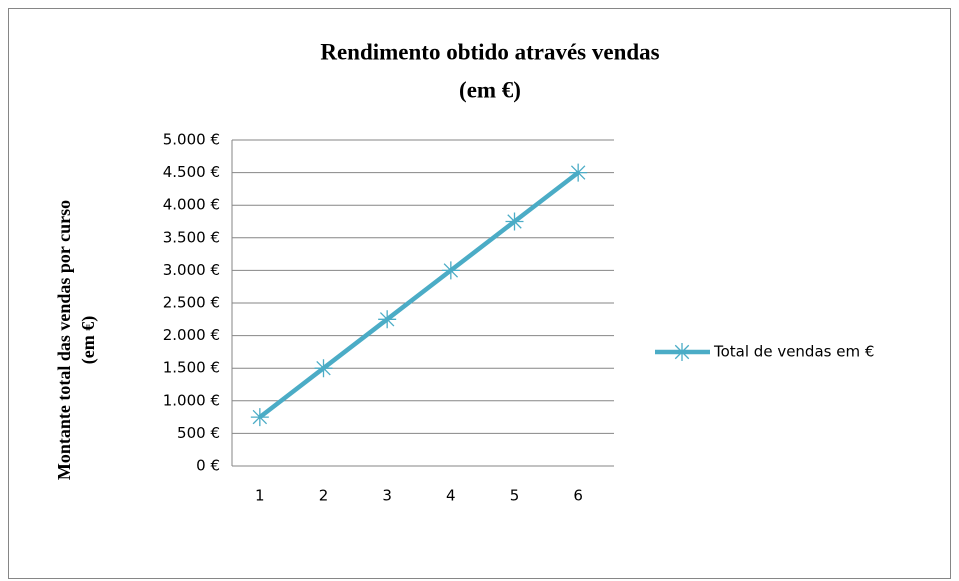 The width and height of the screenshot is (959, 581). Describe the element at coordinates (208, 466) in the screenshot. I see `y-tick-label: 0 €` at that location.